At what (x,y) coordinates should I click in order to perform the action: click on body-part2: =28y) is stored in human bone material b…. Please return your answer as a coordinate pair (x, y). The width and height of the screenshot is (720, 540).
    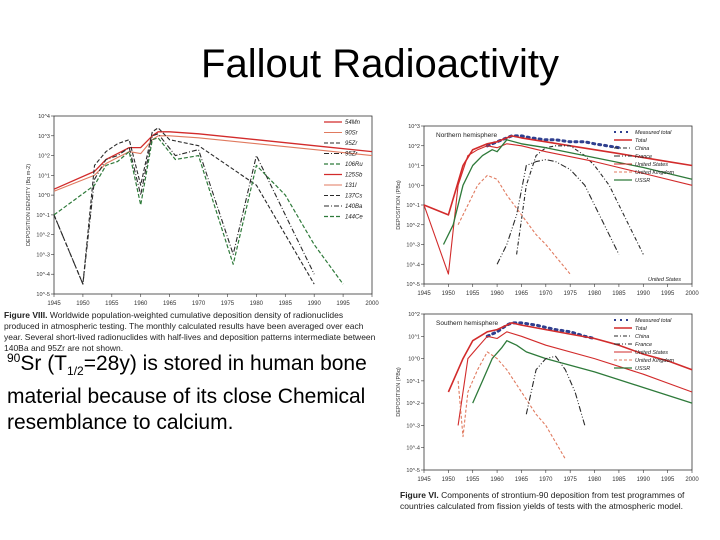
    Looking at the image, I should click on (187, 393).